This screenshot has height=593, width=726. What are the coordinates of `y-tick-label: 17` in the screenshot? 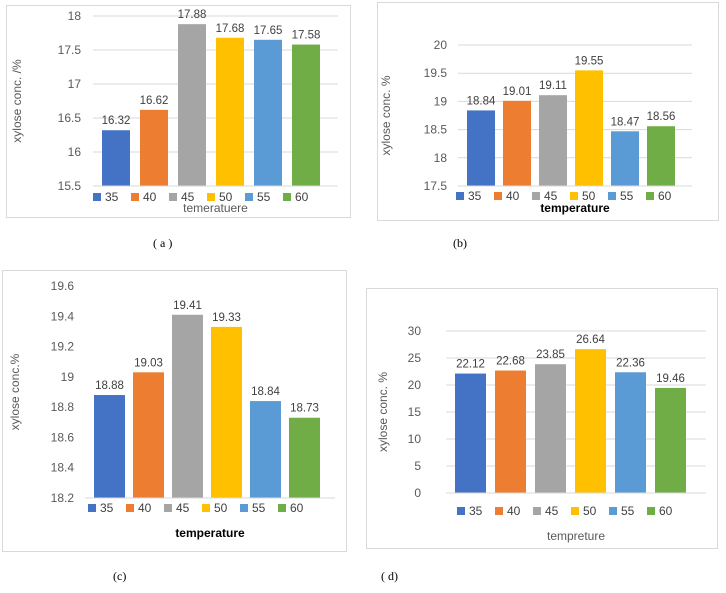 It's located at (75, 84).